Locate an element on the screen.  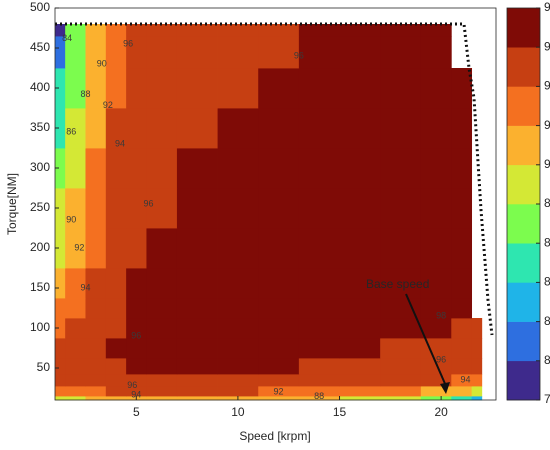
colorbar-tick-label: 80 is located at coordinates (547, 360).